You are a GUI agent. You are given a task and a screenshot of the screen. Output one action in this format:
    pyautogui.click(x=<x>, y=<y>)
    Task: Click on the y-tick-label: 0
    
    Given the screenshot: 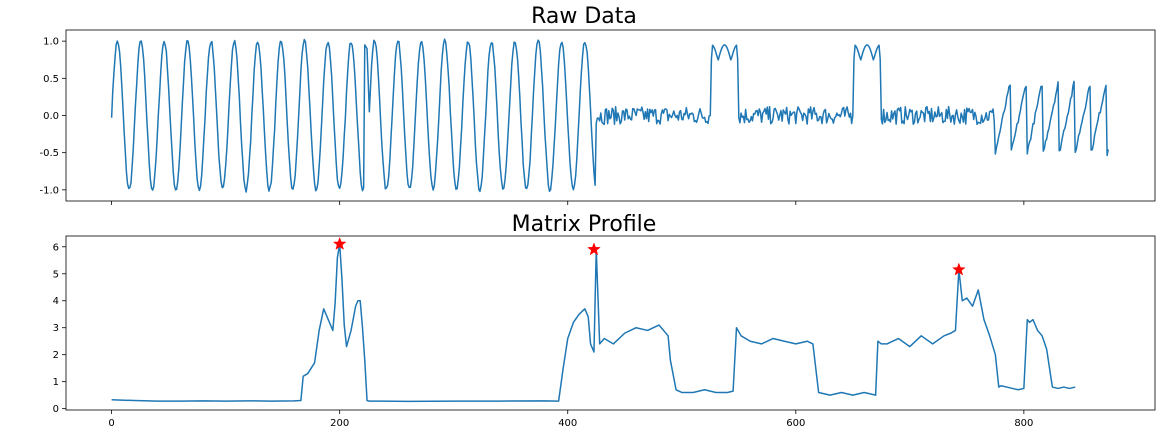 What is the action you would take?
    pyautogui.click(x=56, y=409)
    